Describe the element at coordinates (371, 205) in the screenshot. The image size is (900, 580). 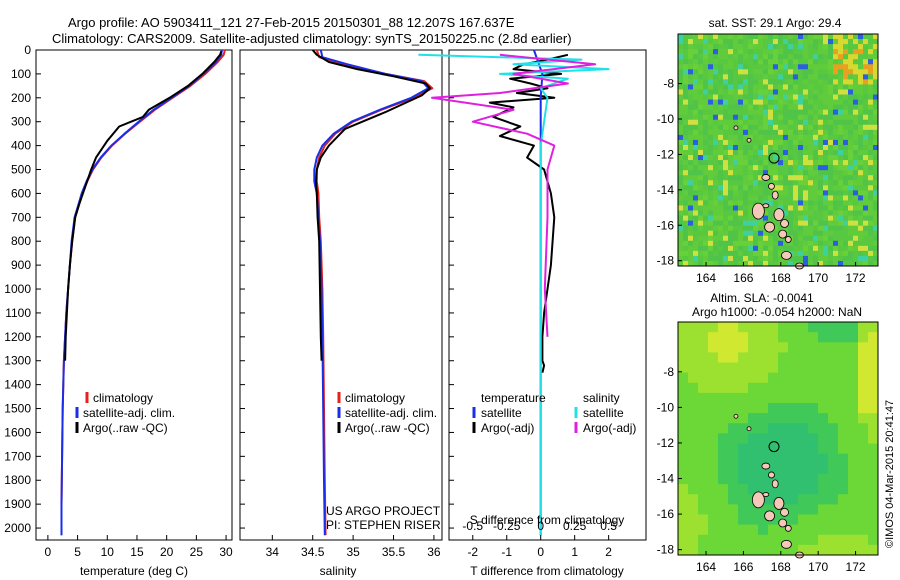
I see `series-line-argo-raw-qc-` at that location.